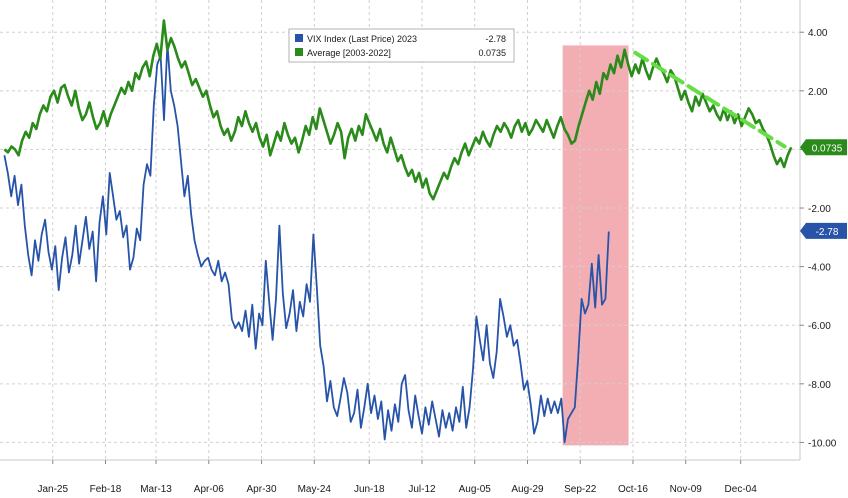 Image resolution: width=848 pixels, height=498 pixels. I want to click on x-tick-label: Apr-06, so click(209, 489).